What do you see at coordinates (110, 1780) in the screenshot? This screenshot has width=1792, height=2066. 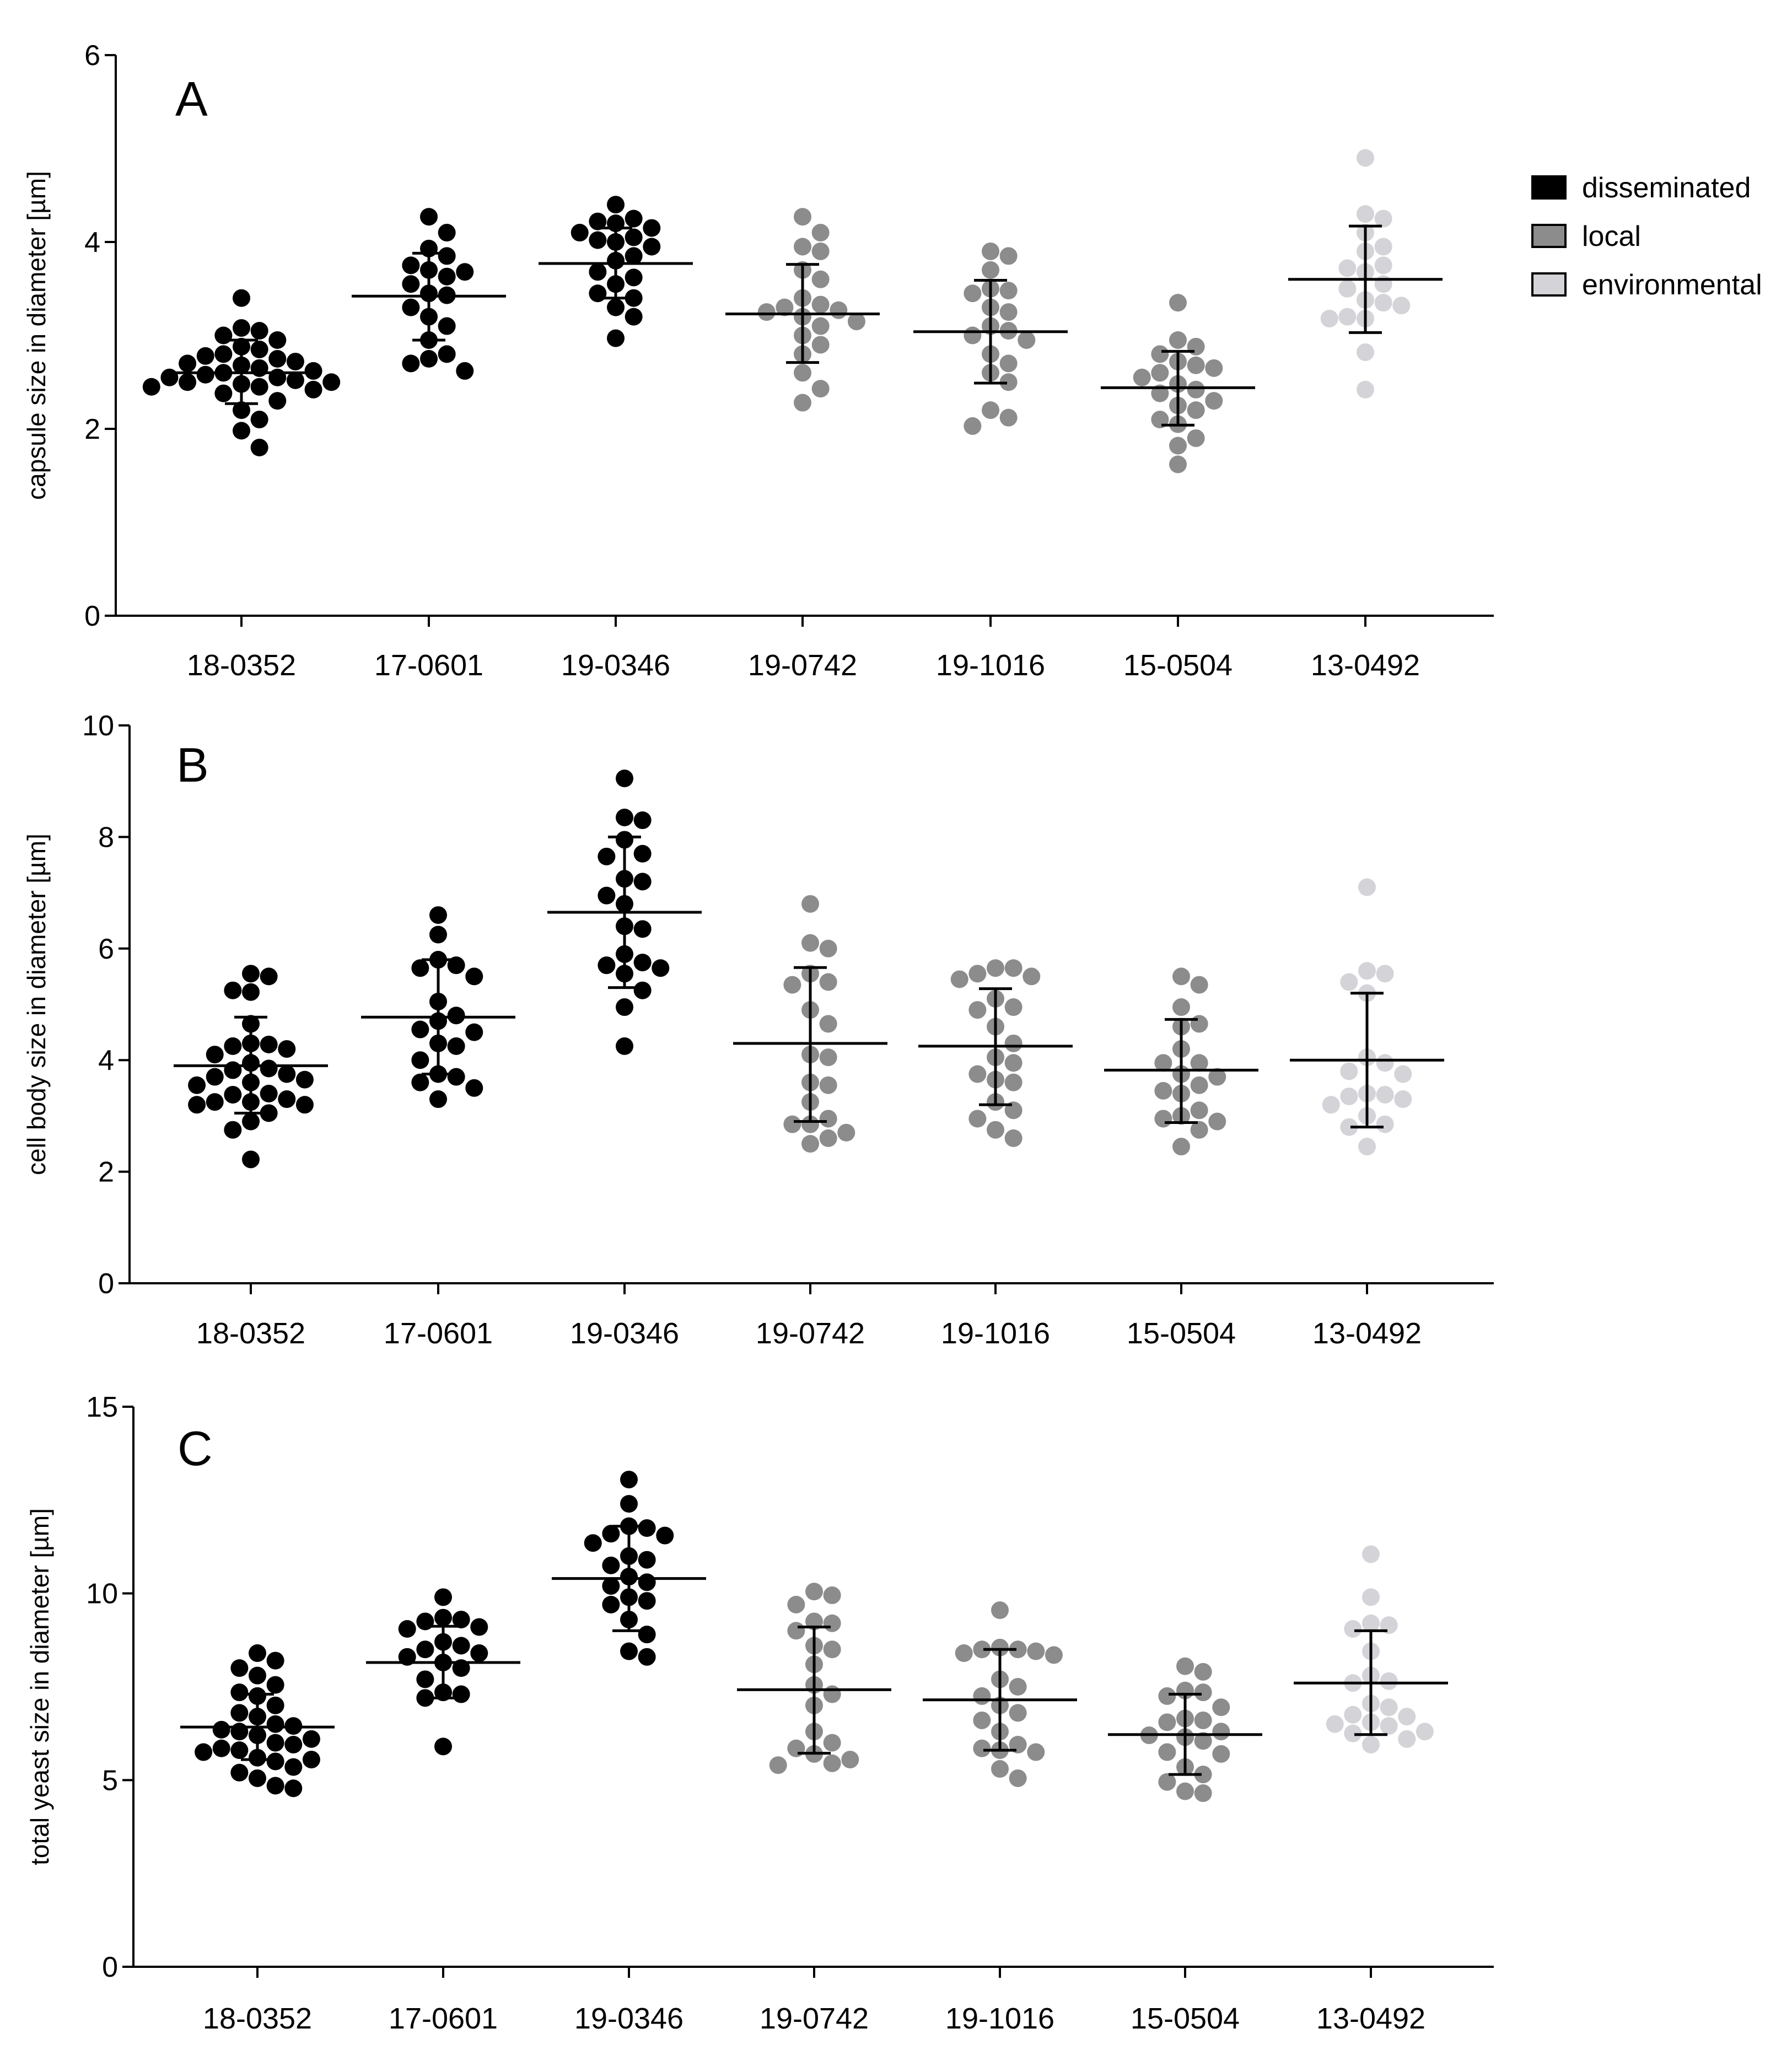 I see `y-tick-label: 5` at bounding box center [110, 1780].